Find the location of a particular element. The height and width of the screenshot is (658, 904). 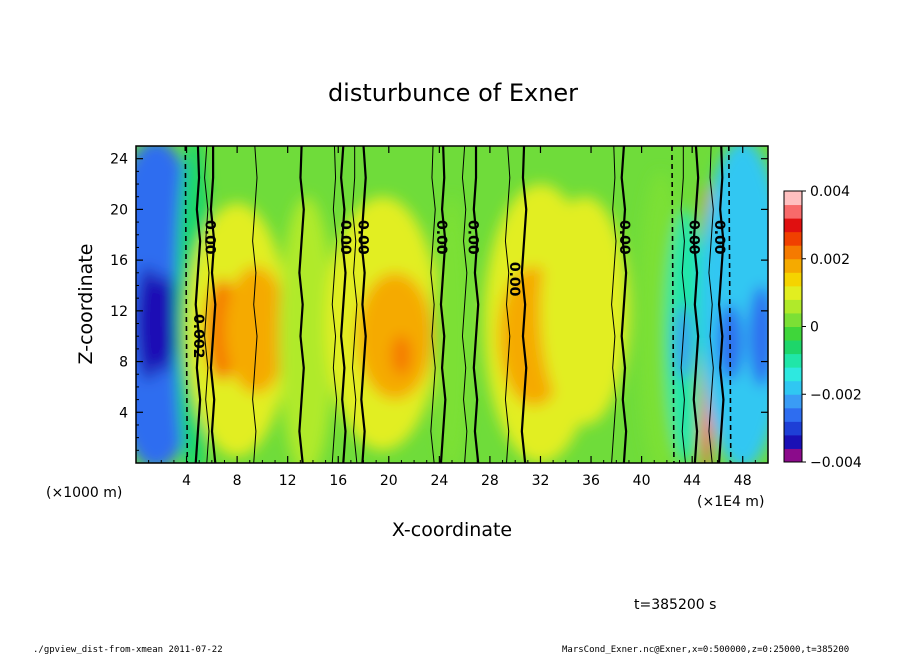

contour-label-7: 0.00 is located at coordinates (624, 237).